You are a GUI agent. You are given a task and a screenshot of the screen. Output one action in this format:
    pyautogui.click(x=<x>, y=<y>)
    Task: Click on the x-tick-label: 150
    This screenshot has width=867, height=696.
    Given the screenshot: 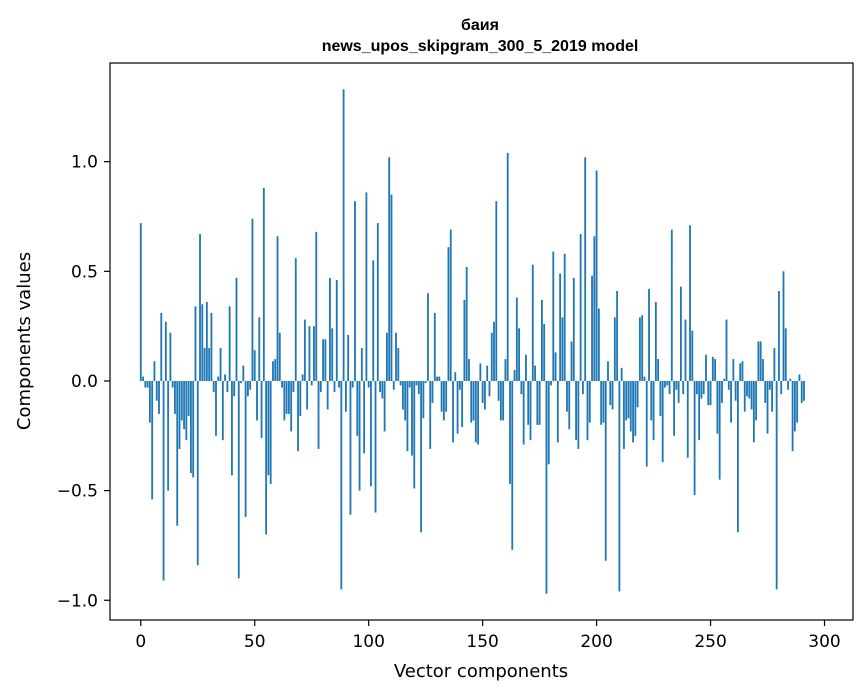 What is the action you would take?
    pyautogui.click(x=482, y=642)
    